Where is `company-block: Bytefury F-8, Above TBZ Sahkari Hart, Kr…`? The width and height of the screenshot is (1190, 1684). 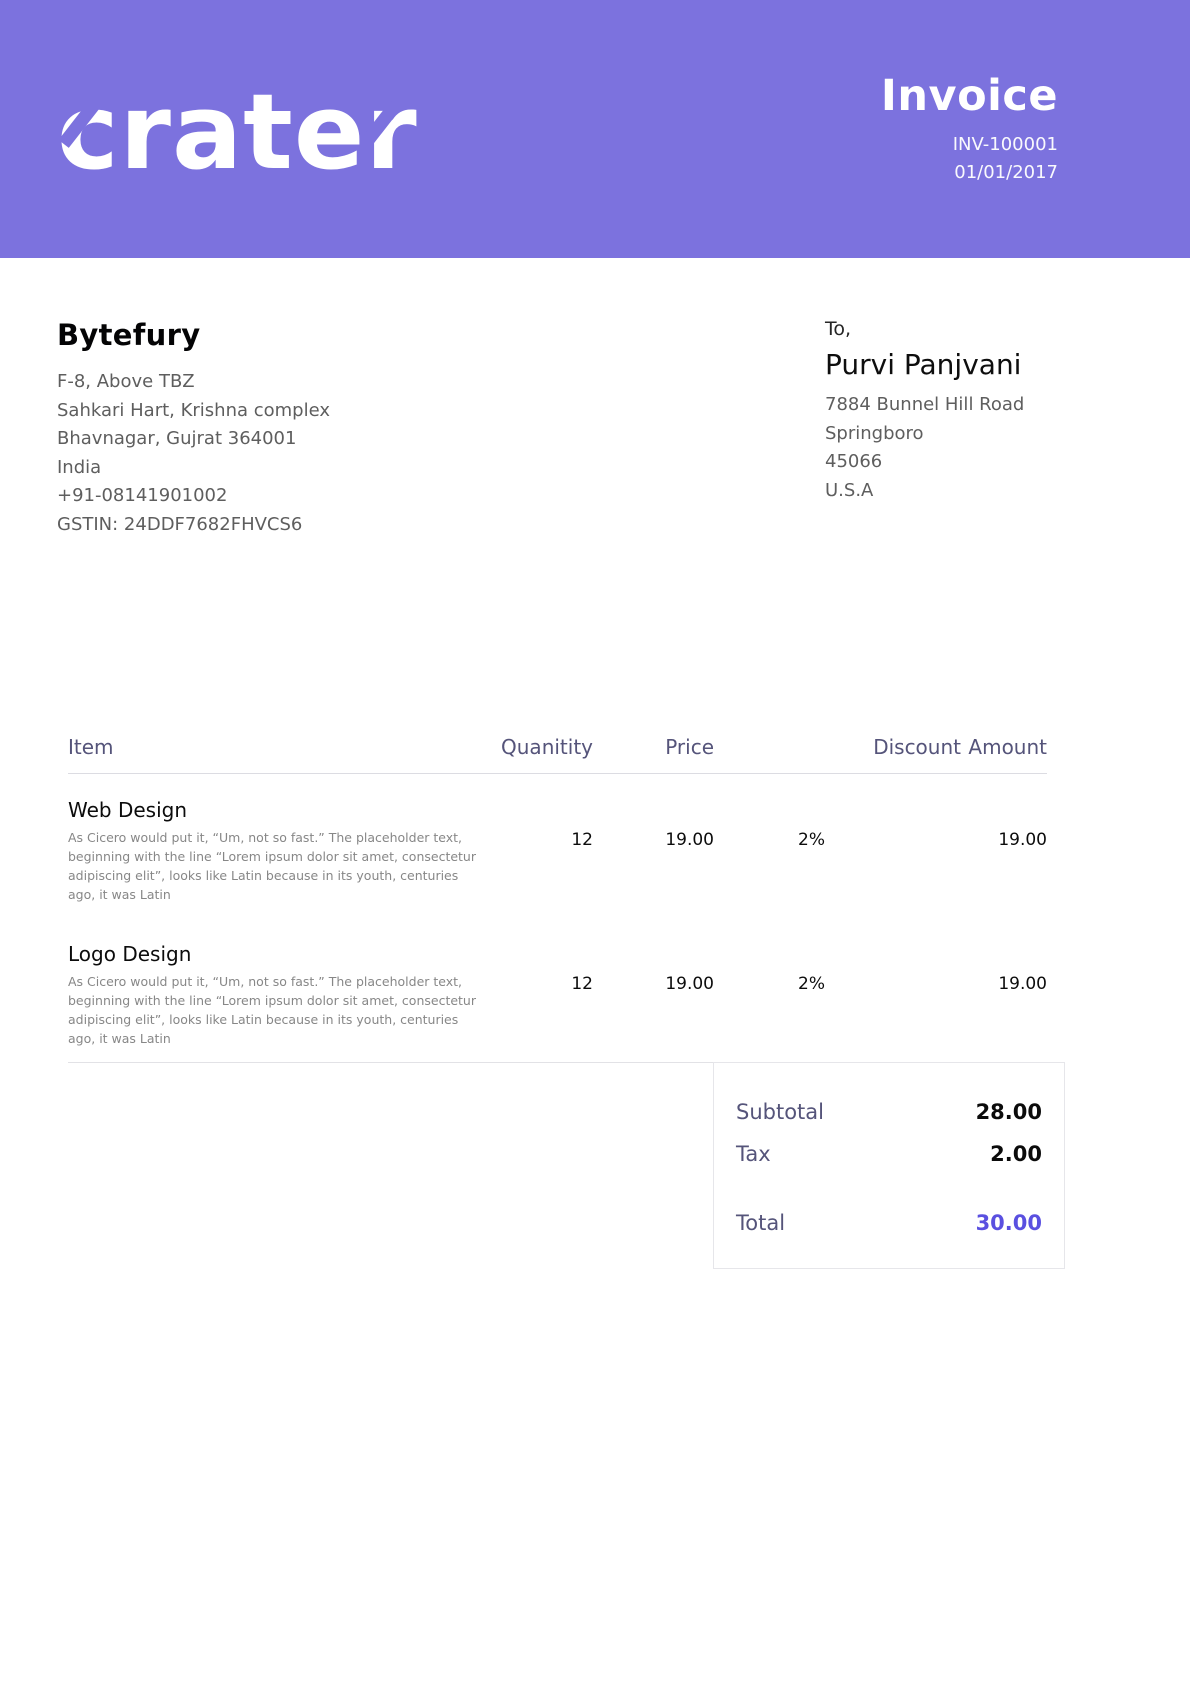
company-block: Bytefury F-8, Above TBZ Sahkari Hart, Kr… is located at coordinates (193, 428).